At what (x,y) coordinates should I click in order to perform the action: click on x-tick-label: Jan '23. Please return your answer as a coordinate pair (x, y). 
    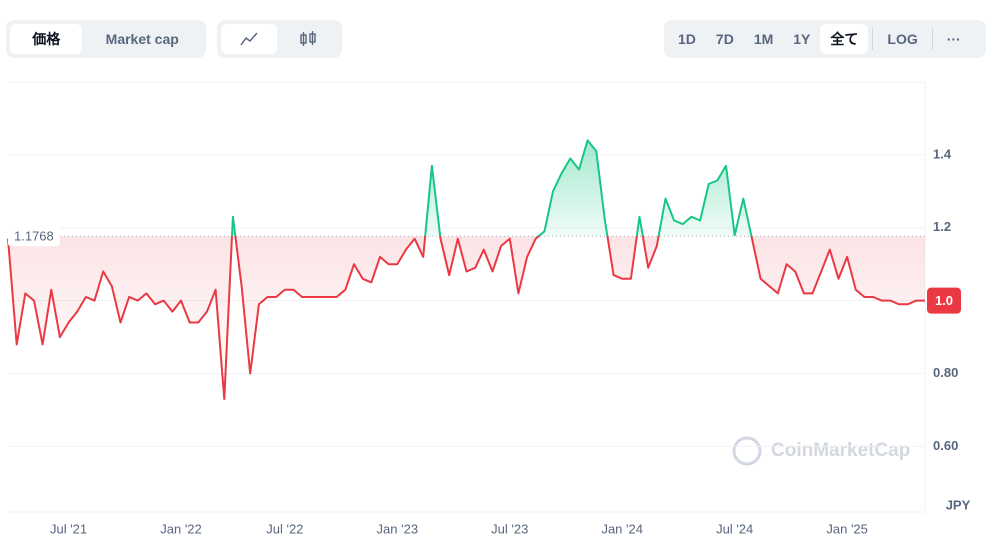
    Looking at the image, I should click on (398, 528).